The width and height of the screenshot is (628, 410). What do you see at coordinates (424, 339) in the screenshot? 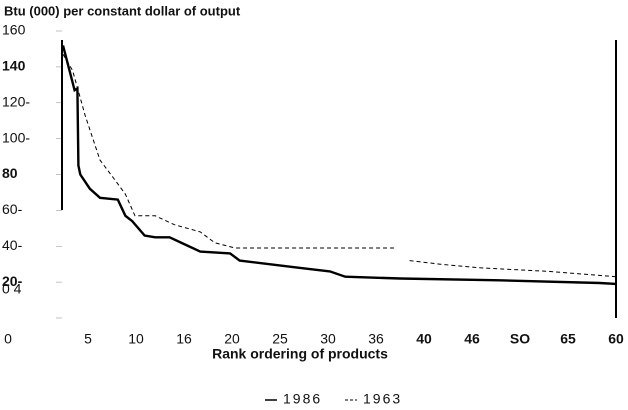
I see `x-tick-label: 40` at bounding box center [424, 339].